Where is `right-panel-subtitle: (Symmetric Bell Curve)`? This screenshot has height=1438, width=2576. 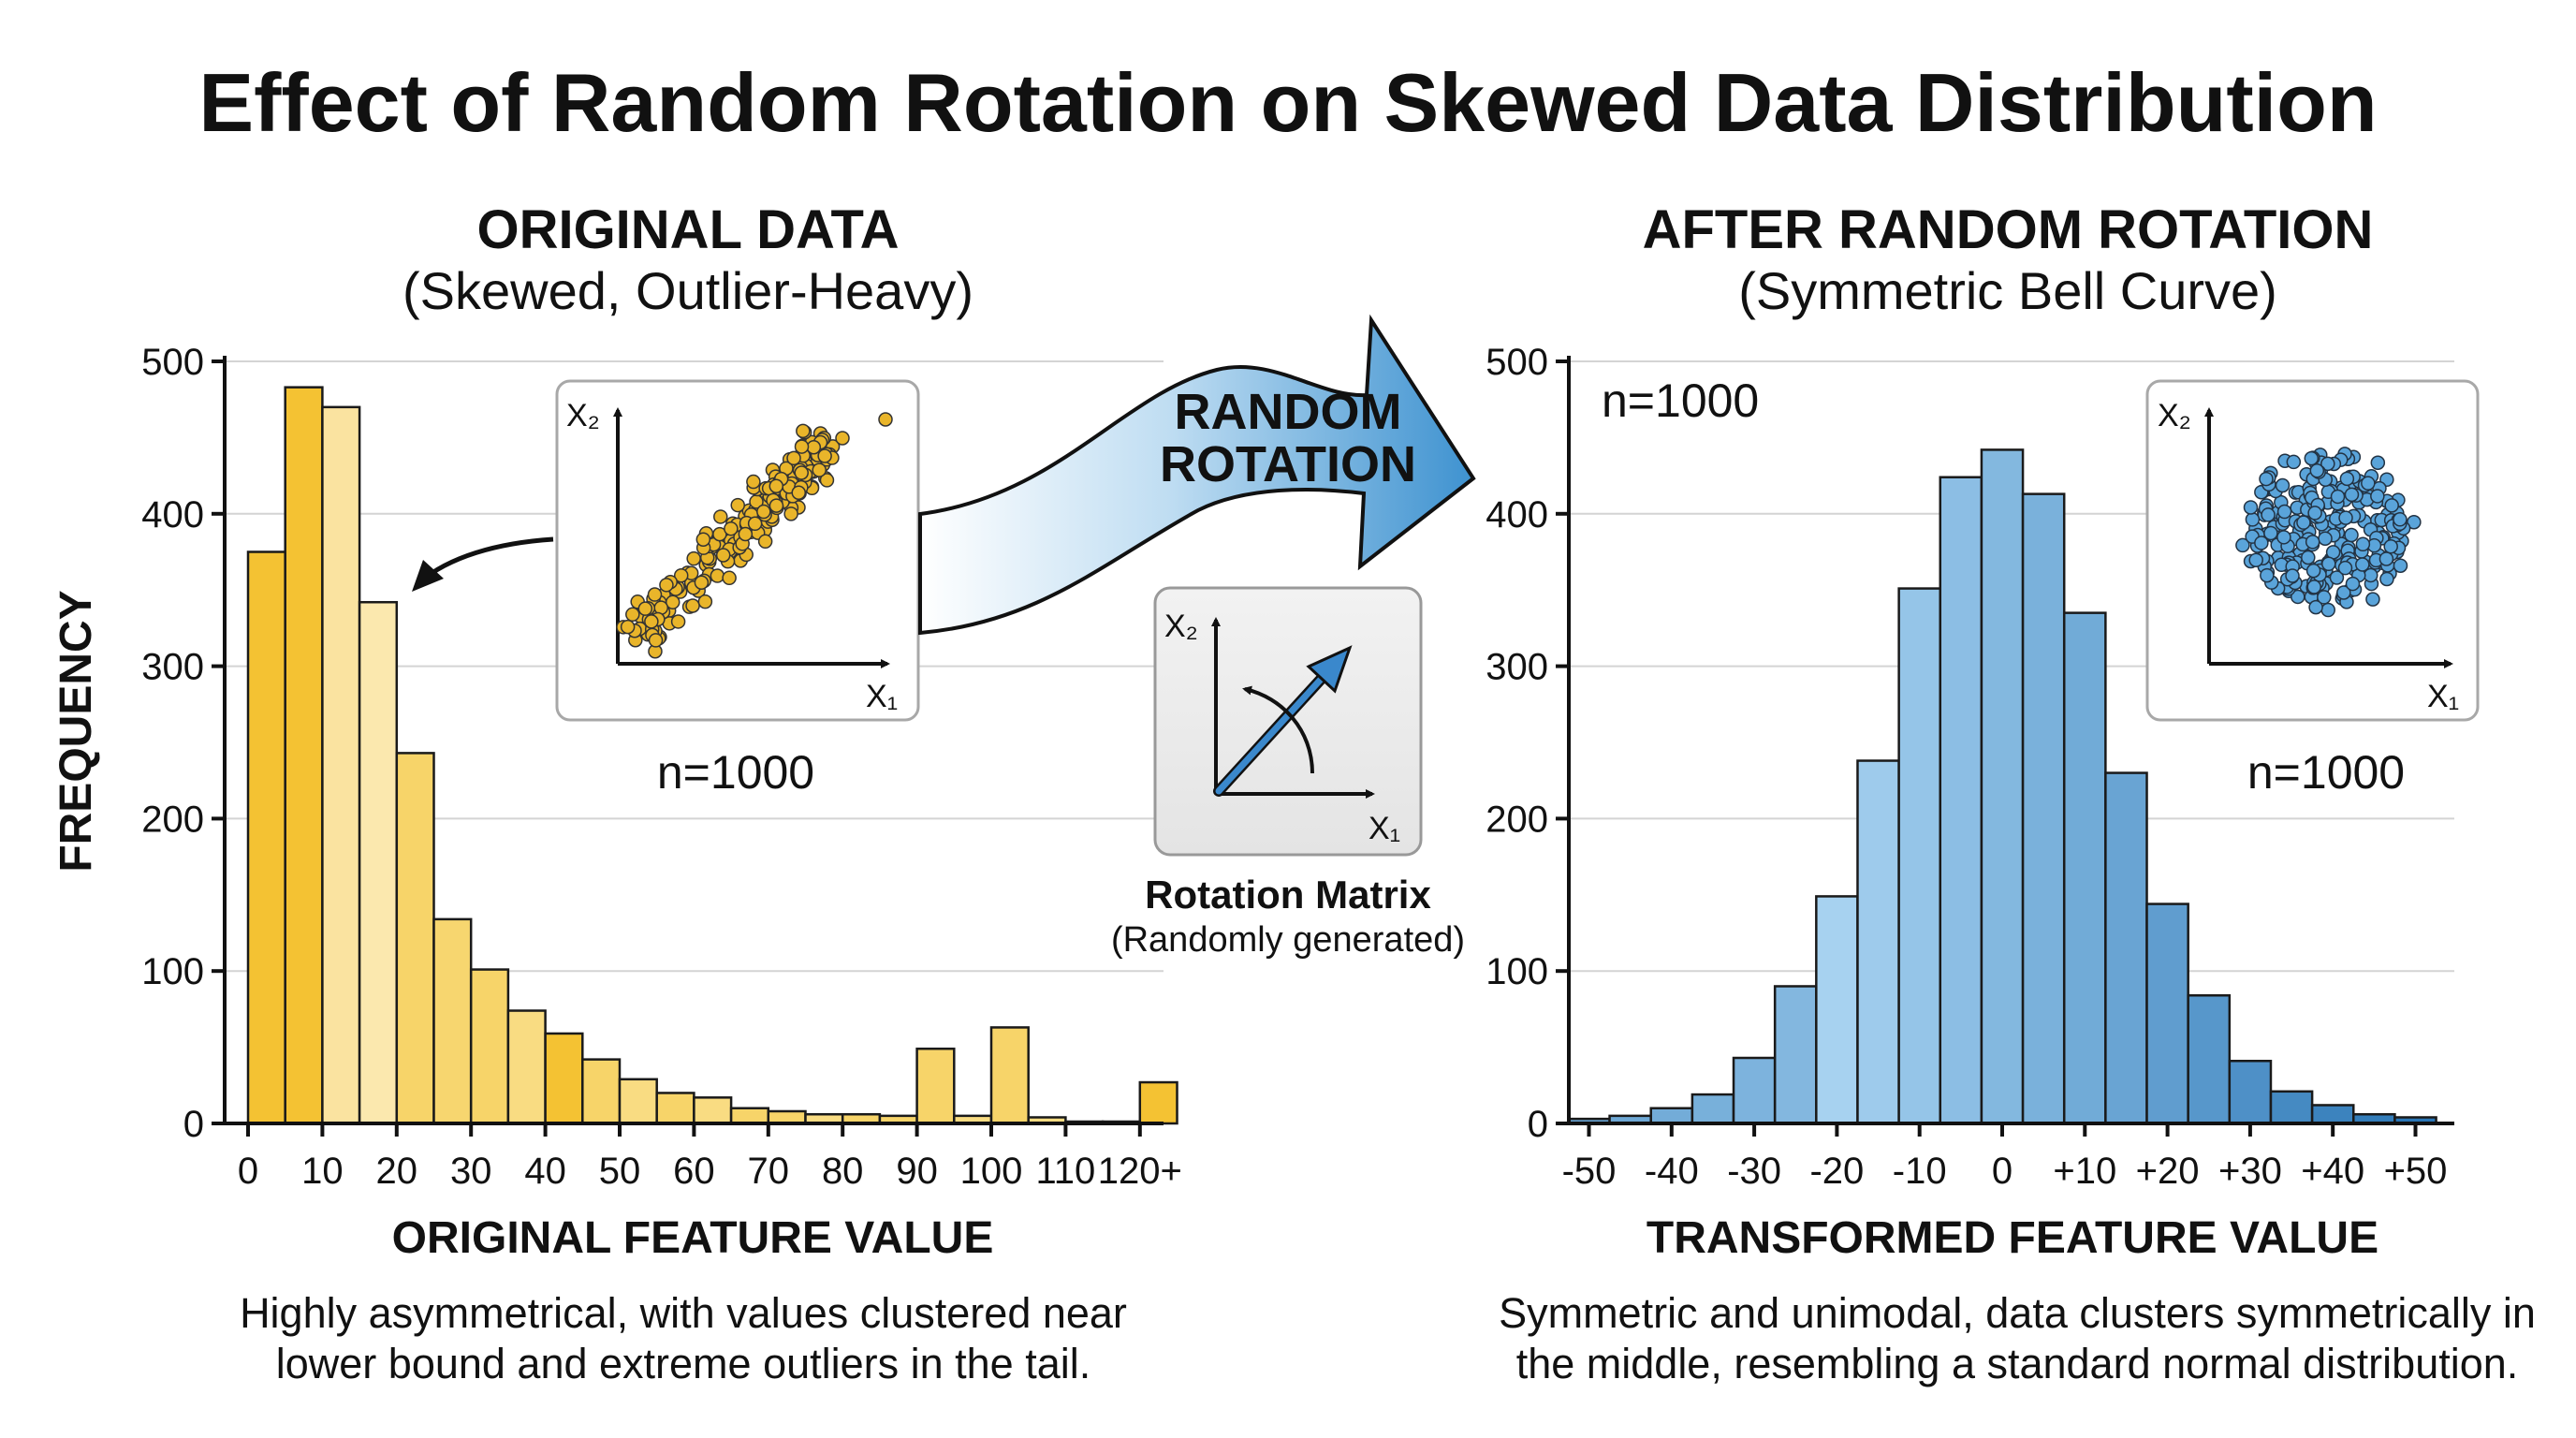 right-panel-subtitle: (Symmetric Bell Curve) is located at coordinates (2008, 290).